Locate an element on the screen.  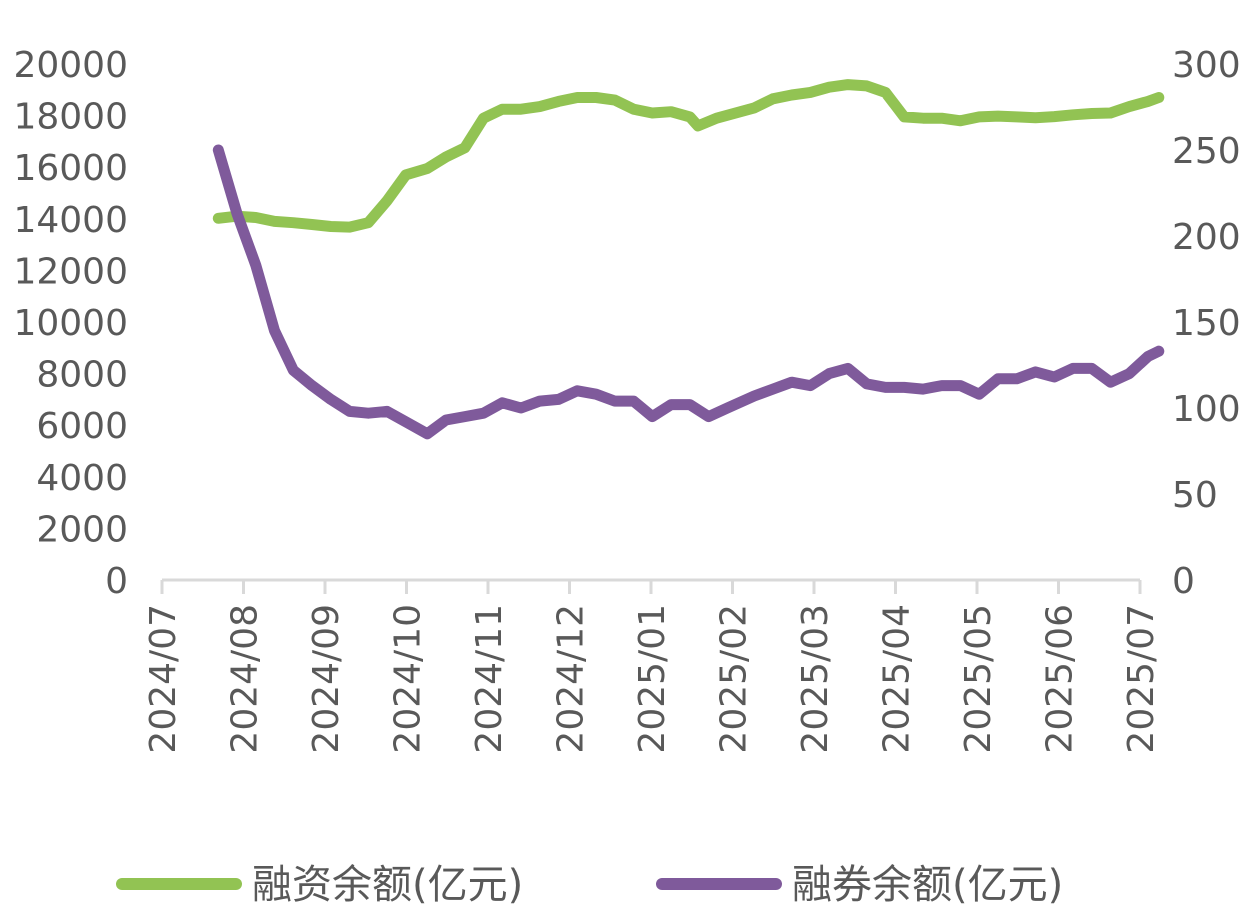
left-tick-label: 14000 is located at coordinates (70, 220).